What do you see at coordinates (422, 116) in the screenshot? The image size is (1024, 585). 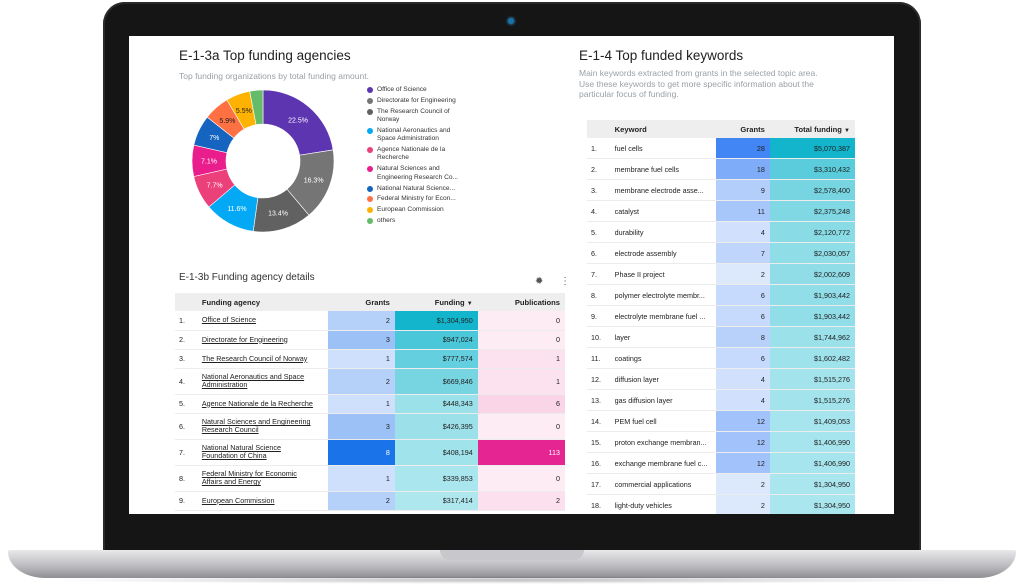 I see `legend-item: The Research Council of Norway` at bounding box center [422, 116].